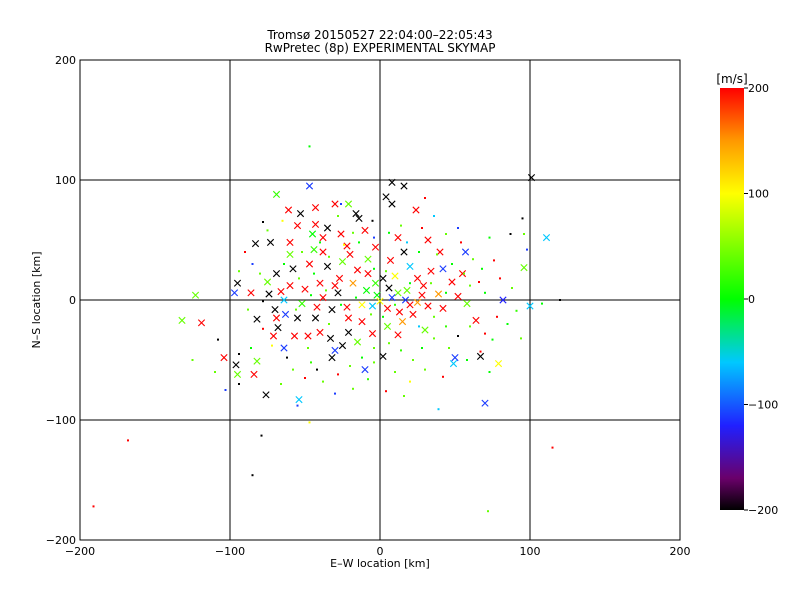 The width and height of the screenshot is (800, 604). I want to click on y-axis-label: N–S location [km], so click(36, 299).